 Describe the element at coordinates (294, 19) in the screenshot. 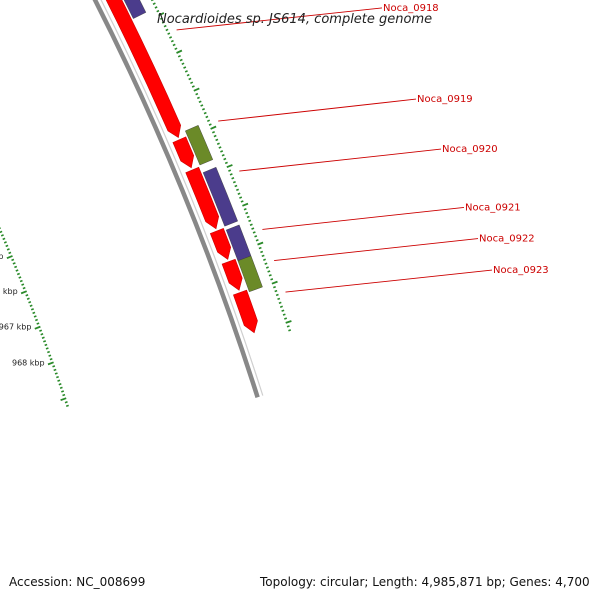

I see `map-title: Nocardioides sp. JS614, complete genome` at that location.